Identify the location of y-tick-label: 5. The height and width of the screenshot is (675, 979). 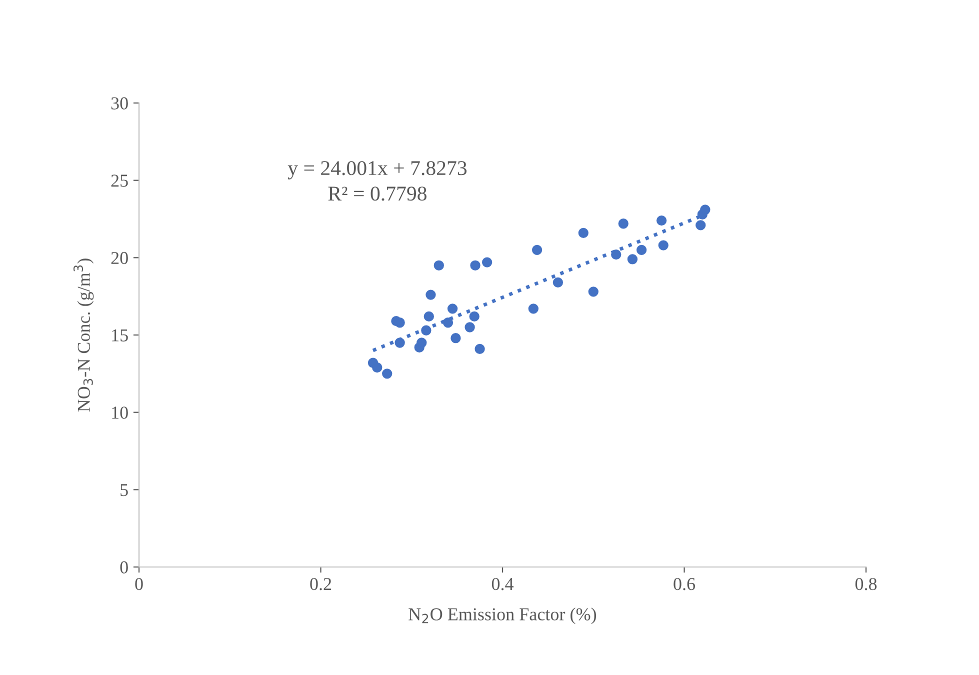
(124, 490).